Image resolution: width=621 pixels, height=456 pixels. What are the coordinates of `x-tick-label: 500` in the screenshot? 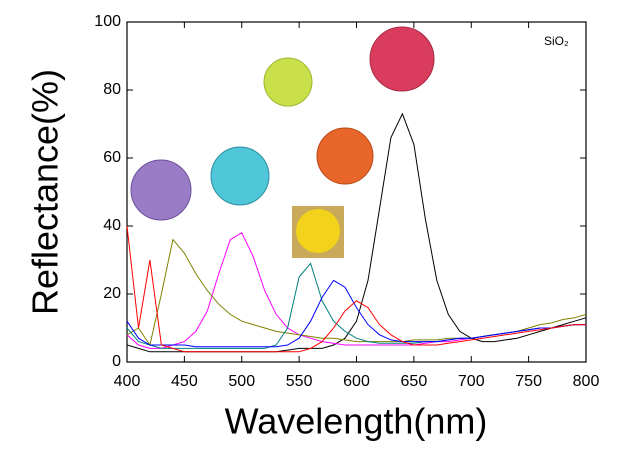 It's located at (241, 381).